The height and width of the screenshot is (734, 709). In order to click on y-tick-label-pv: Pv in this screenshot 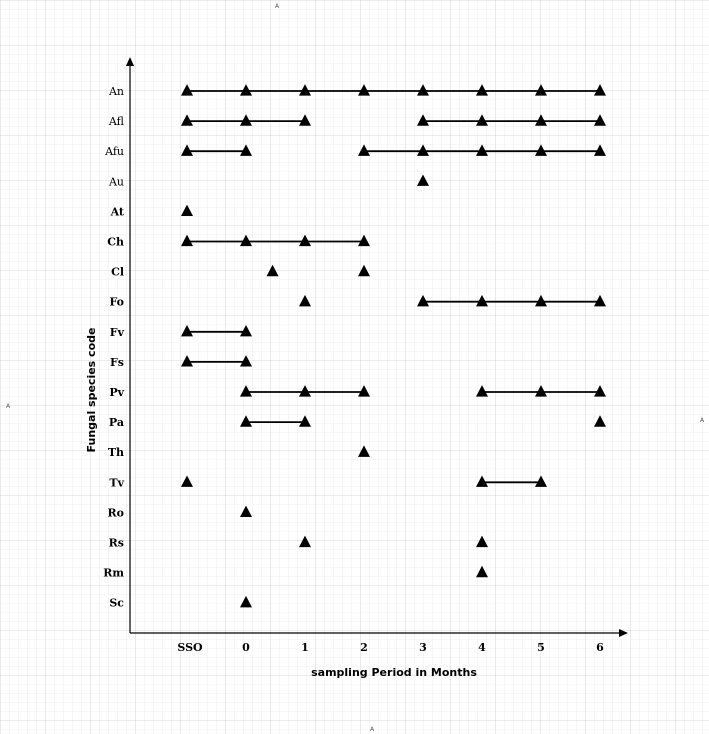, I will do `click(116, 392)`.